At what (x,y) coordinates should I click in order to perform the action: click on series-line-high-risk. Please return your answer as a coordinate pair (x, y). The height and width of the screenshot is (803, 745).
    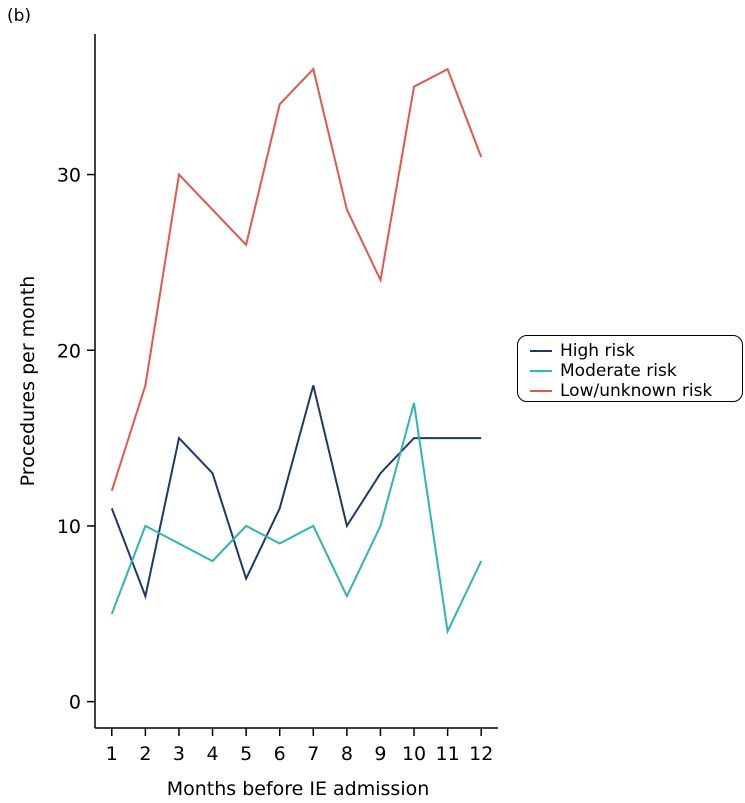
    Looking at the image, I should click on (296, 492).